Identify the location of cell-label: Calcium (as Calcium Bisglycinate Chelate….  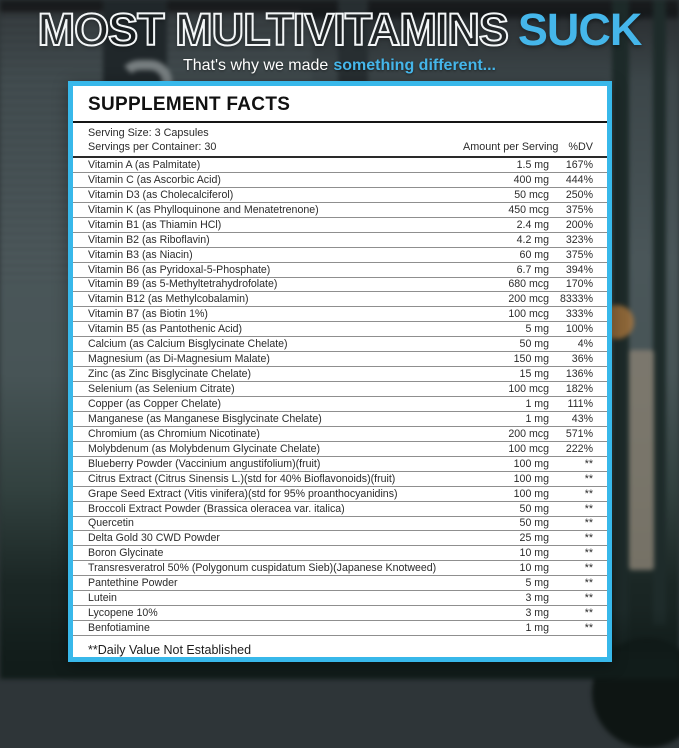
(188, 344).